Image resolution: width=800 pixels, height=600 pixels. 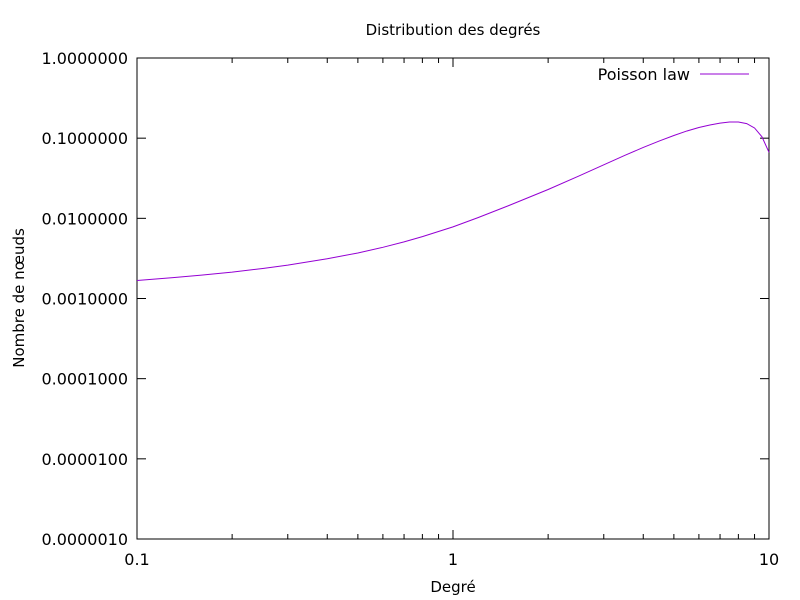 I want to click on x-tick-label: 0.1, so click(x=136, y=559).